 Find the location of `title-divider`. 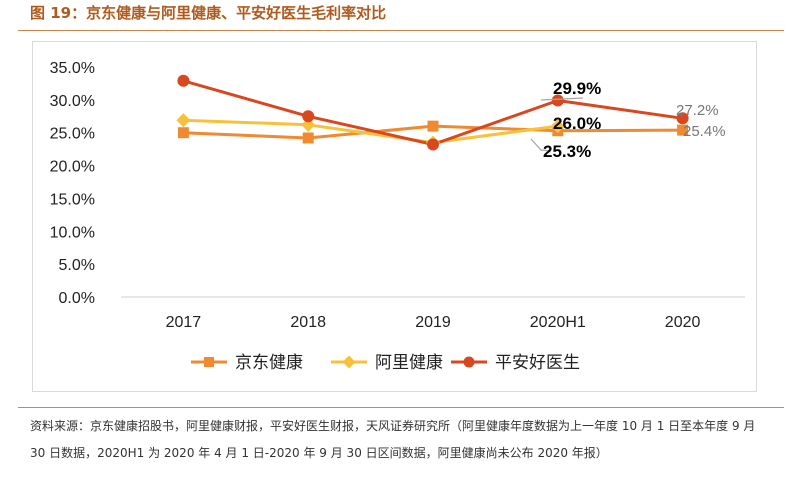

title-divider is located at coordinates (401, 30).